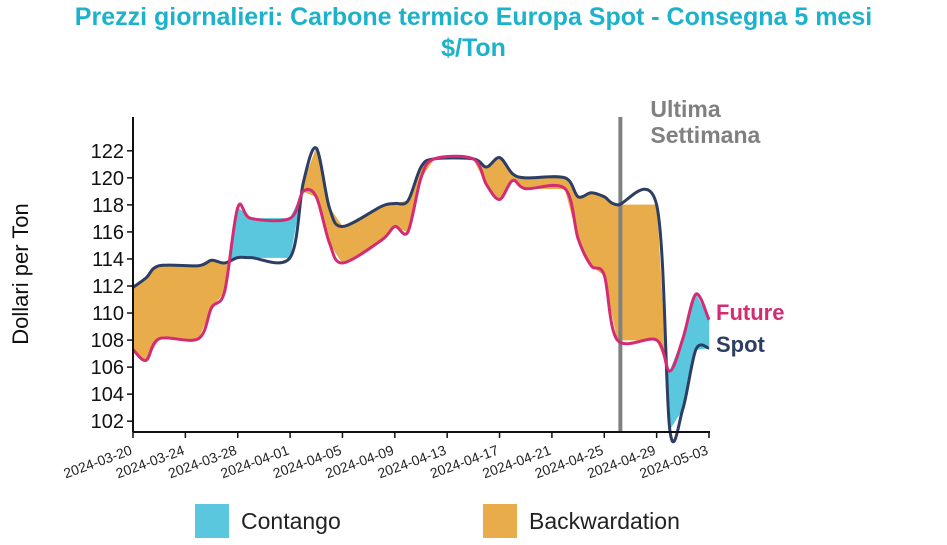 Image resolution: width=947 pixels, height=545 pixels. Describe the element at coordinates (107, 341) in the screenshot. I see `y-tick-label: 108` at that location.